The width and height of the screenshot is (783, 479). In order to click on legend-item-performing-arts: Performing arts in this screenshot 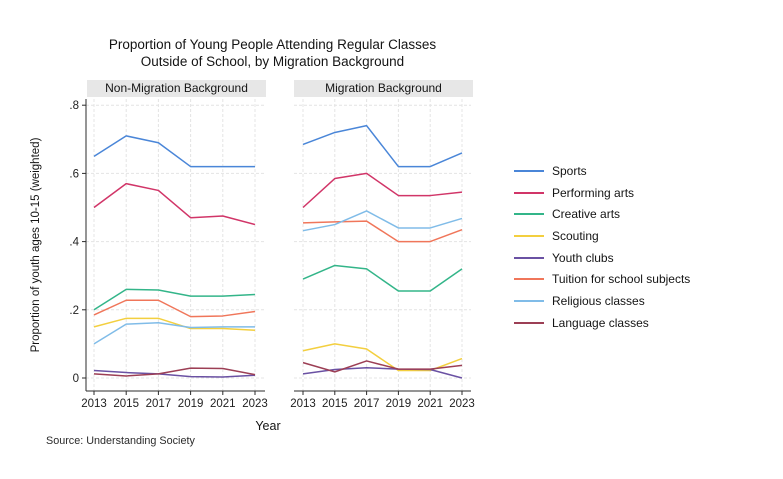, I will do `click(602, 193)`.